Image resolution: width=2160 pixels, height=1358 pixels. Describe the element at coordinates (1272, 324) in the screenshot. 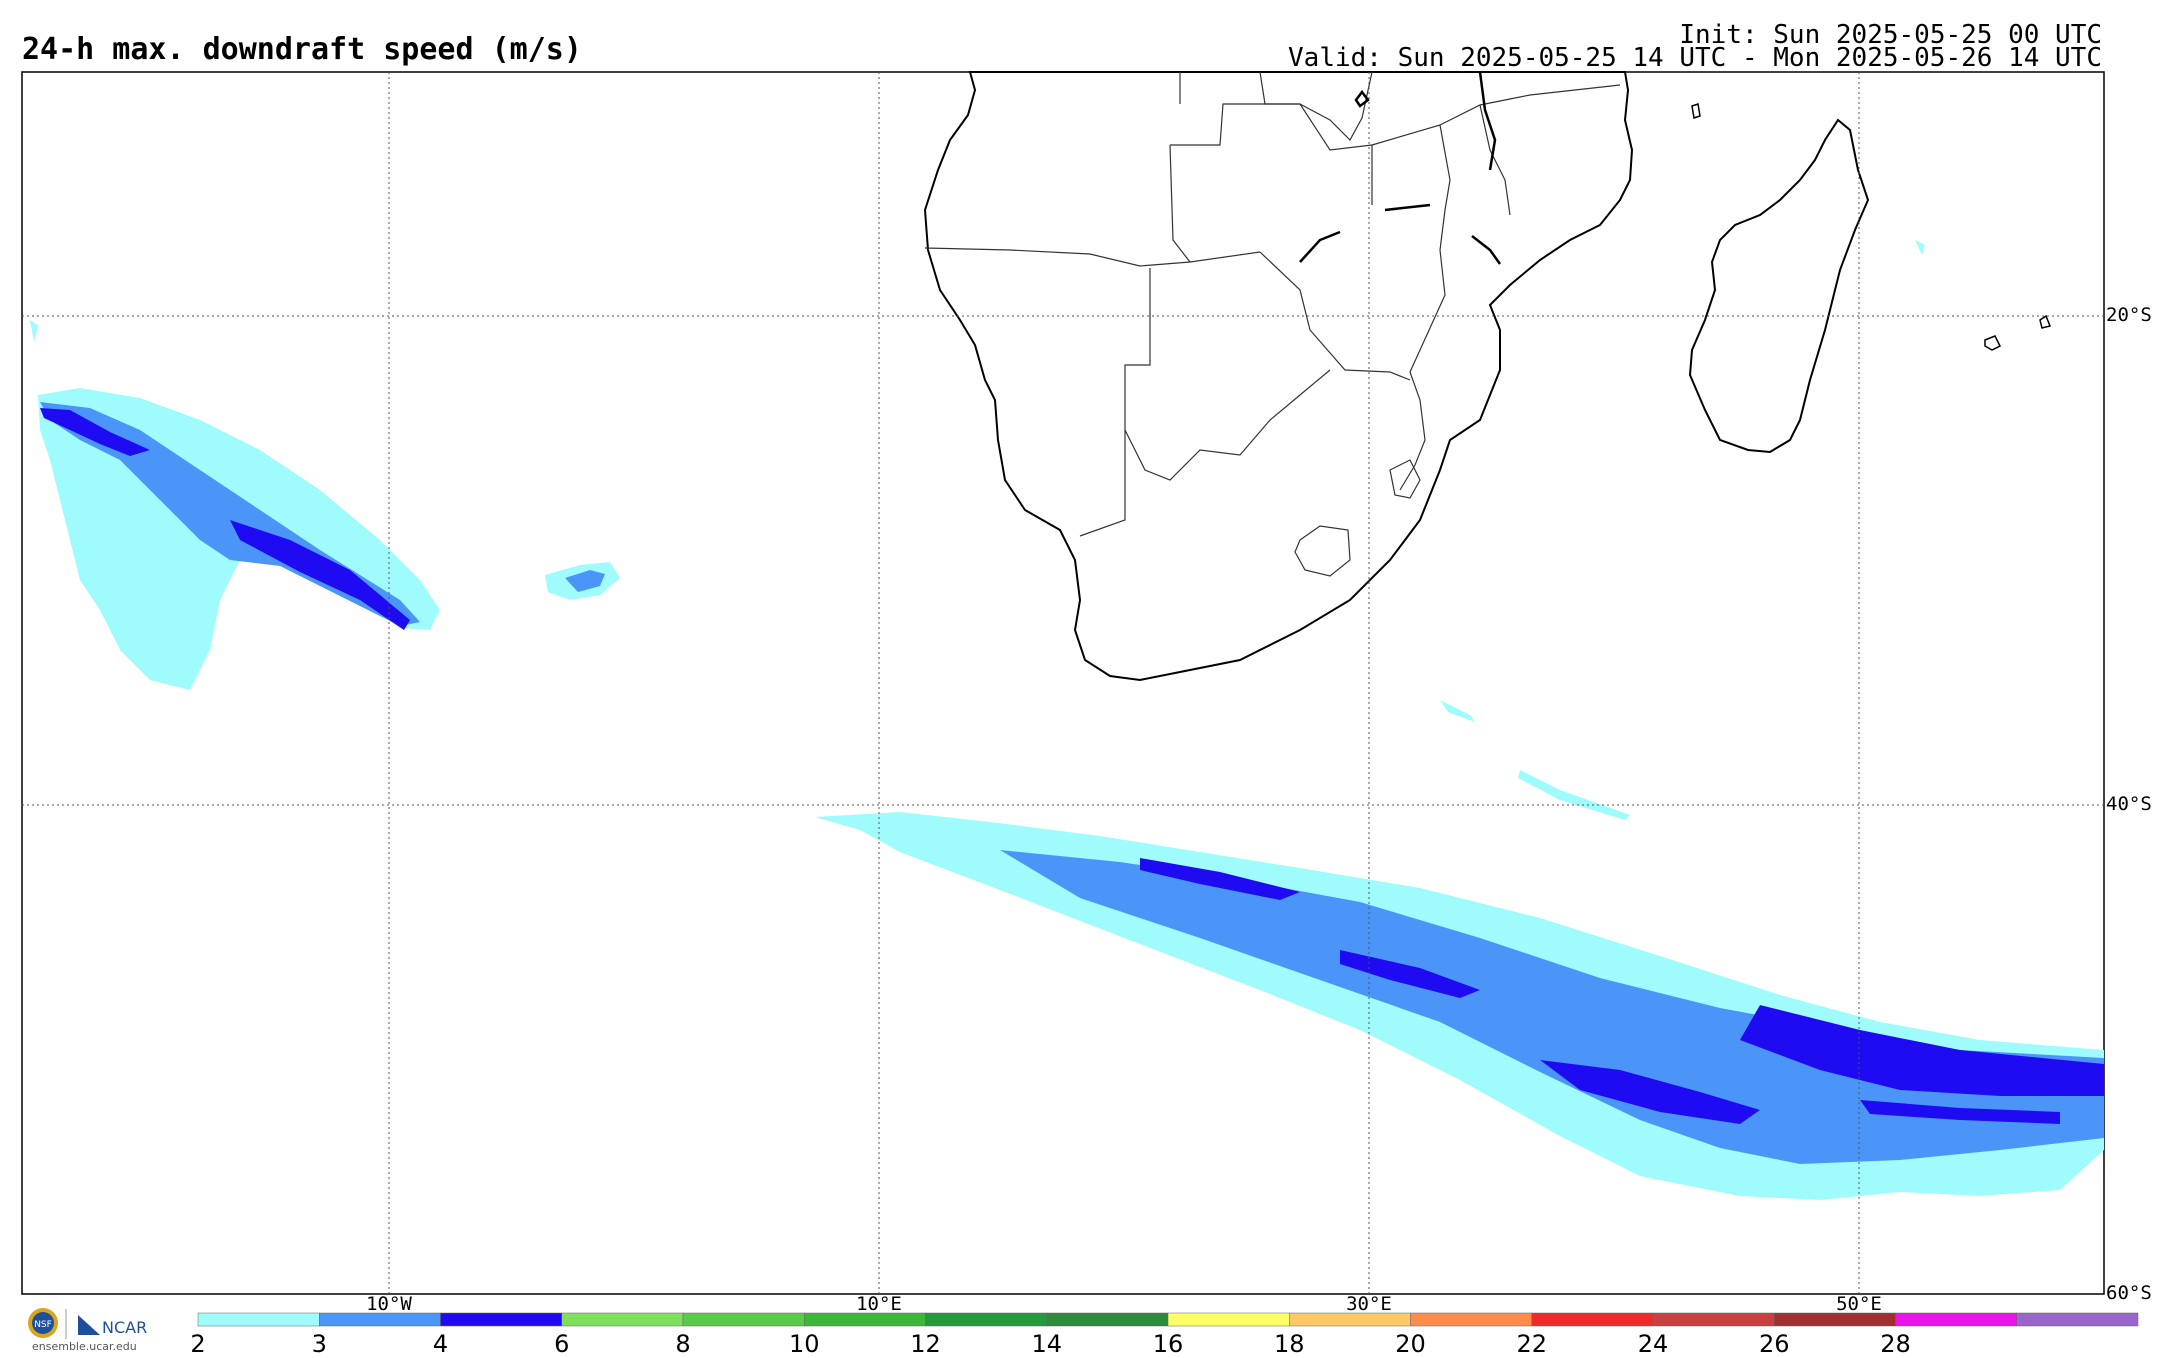

I see `country-borders` at that location.